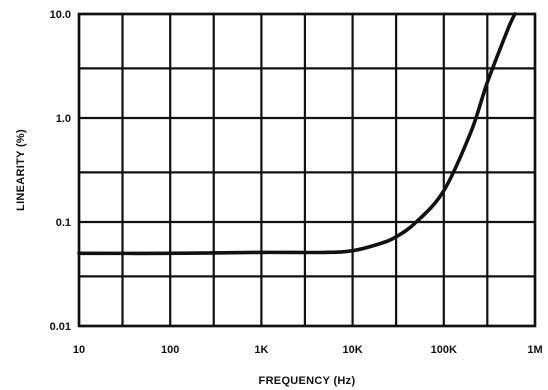  What do you see at coordinates (308, 350) in the screenshot?
I see `x-tick-labels: 10 100 1K 10K 100K 1M` at bounding box center [308, 350].